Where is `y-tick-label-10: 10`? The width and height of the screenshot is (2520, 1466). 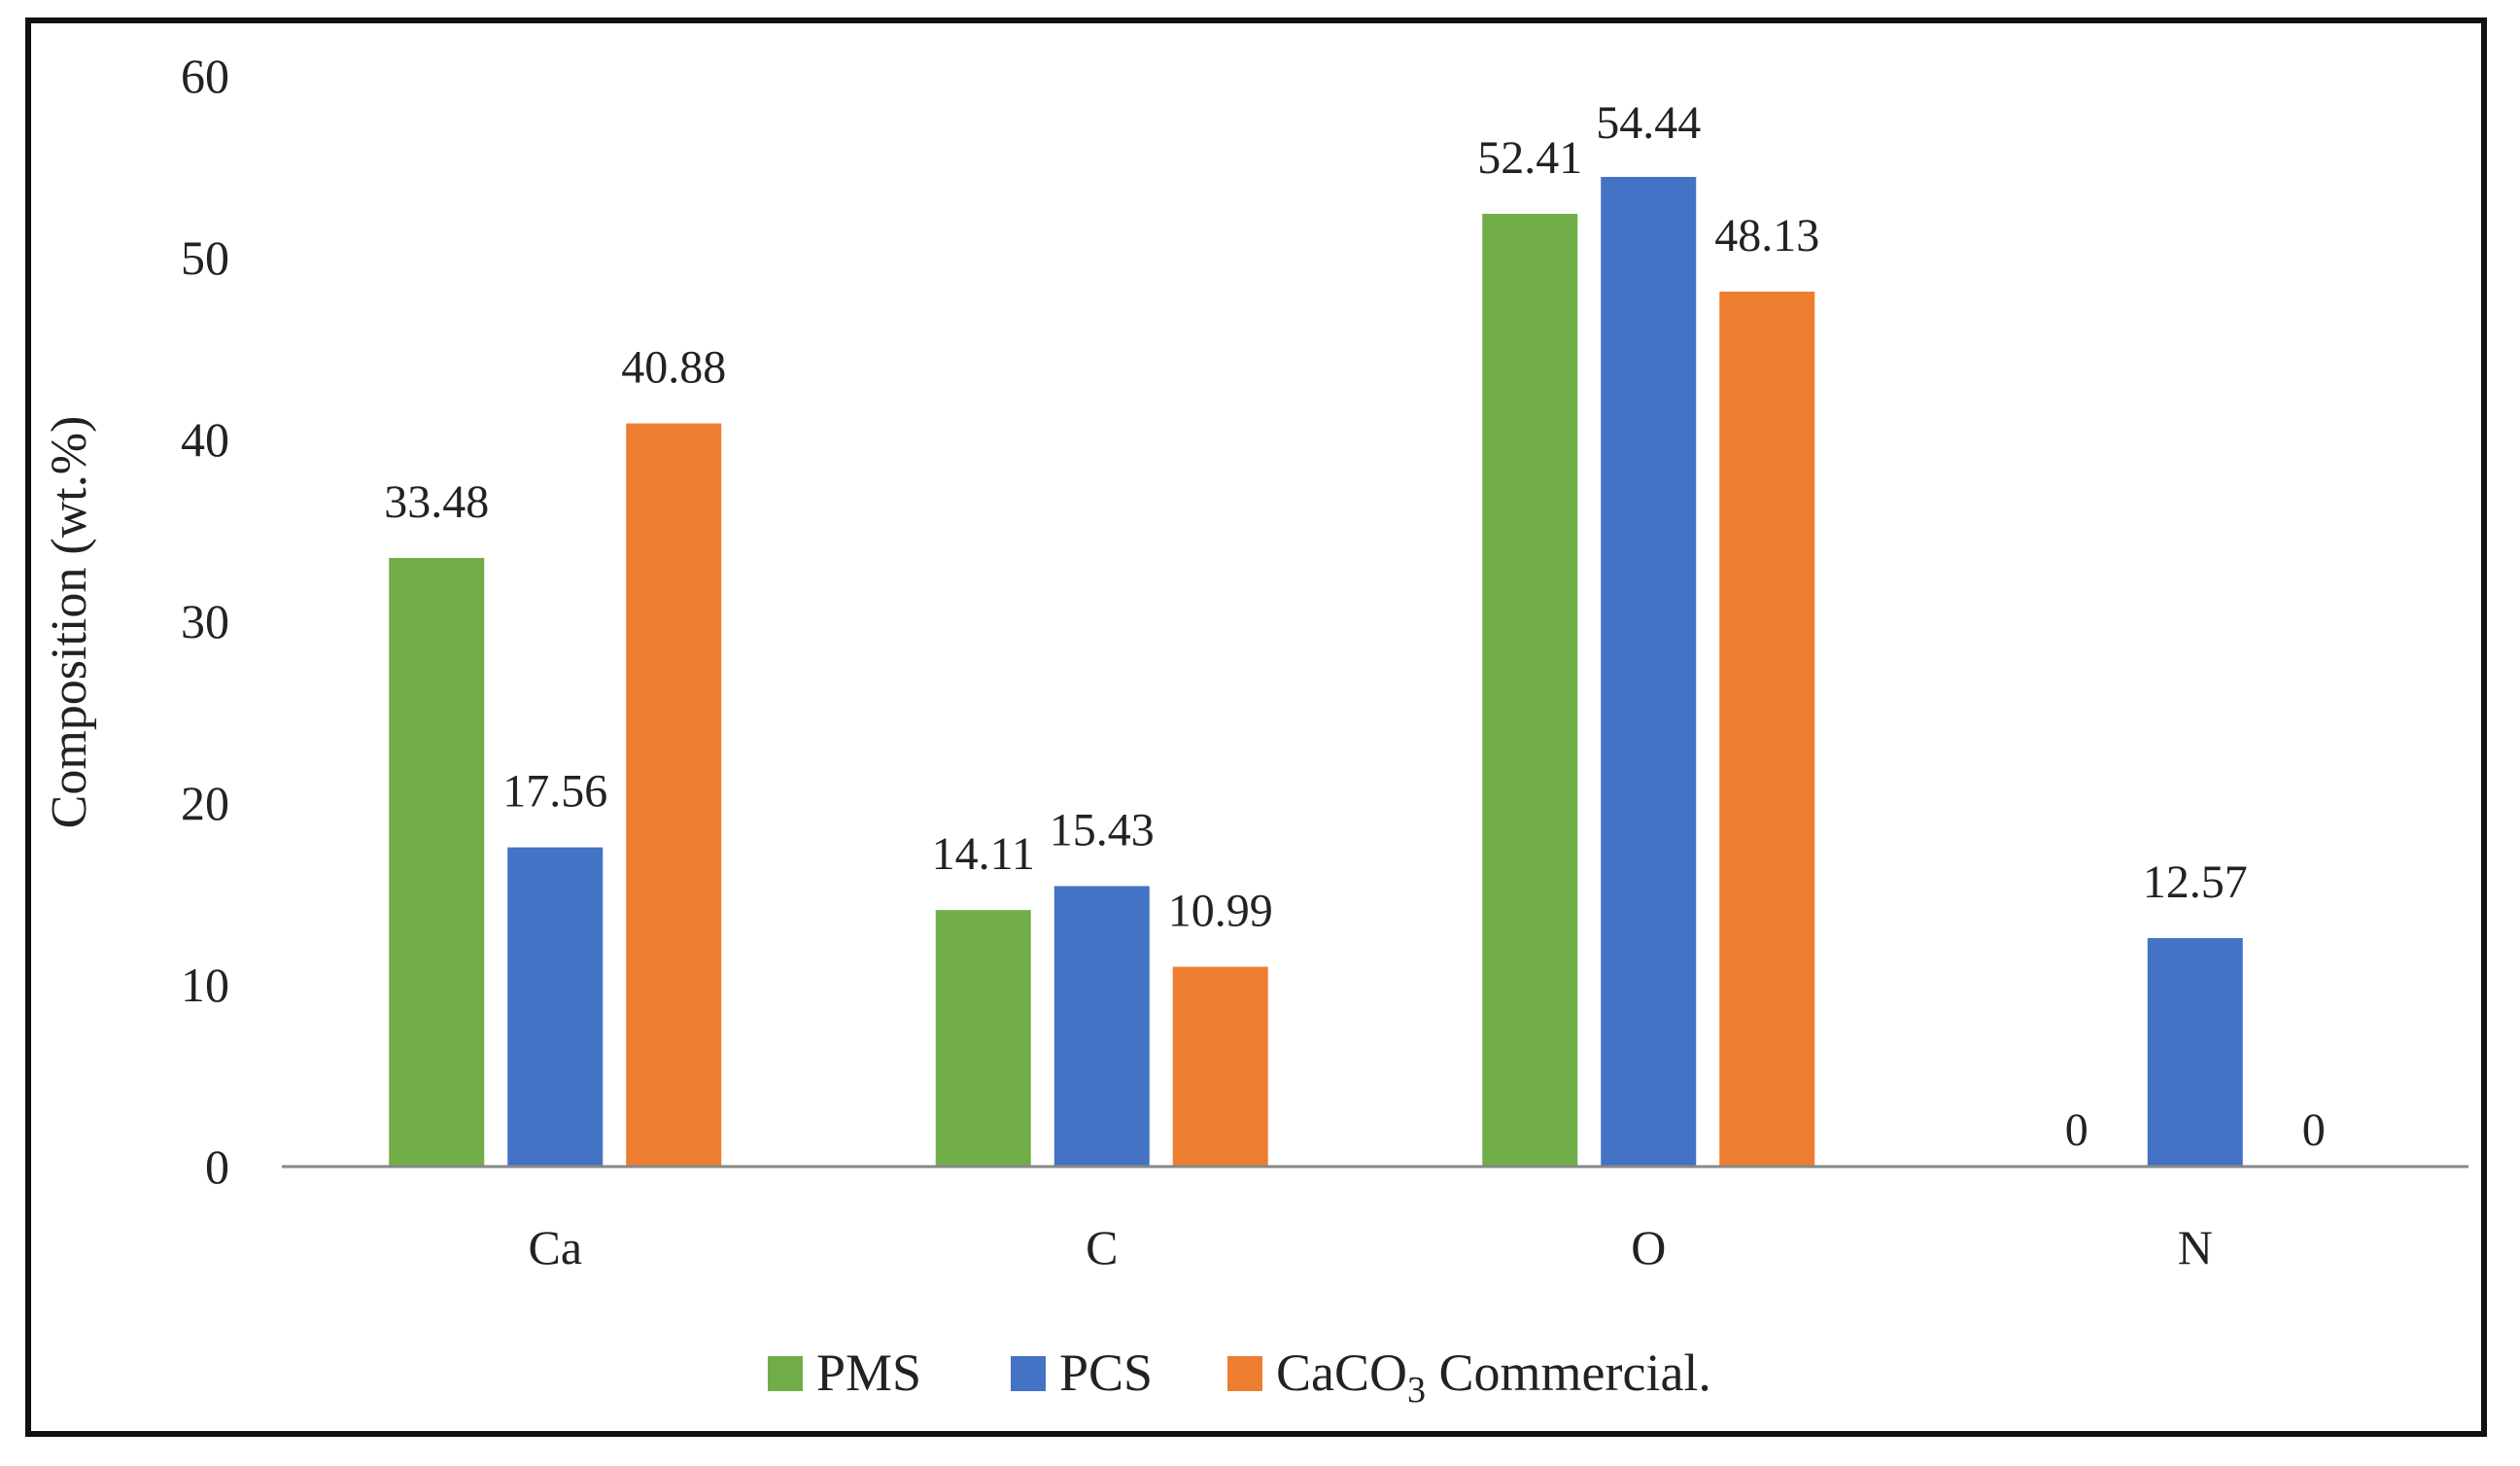 y-tick-label-10: 10 is located at coordinates (205, 985).